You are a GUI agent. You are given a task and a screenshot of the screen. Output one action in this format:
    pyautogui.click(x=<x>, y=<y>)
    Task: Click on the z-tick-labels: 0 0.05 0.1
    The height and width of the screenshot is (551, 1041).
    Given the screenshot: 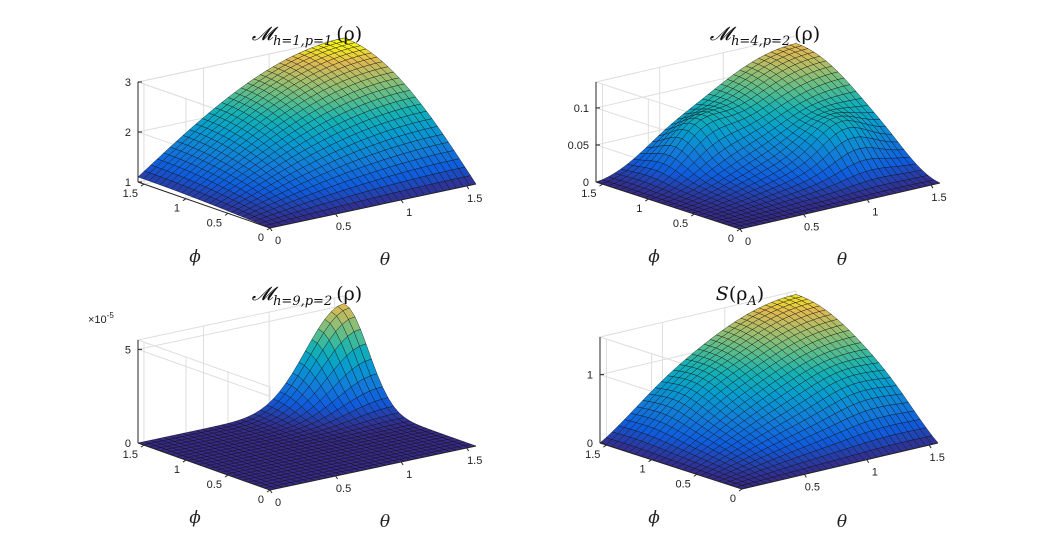 What is the action you would take?
    pyautogui.click(x=584, y=146)
    